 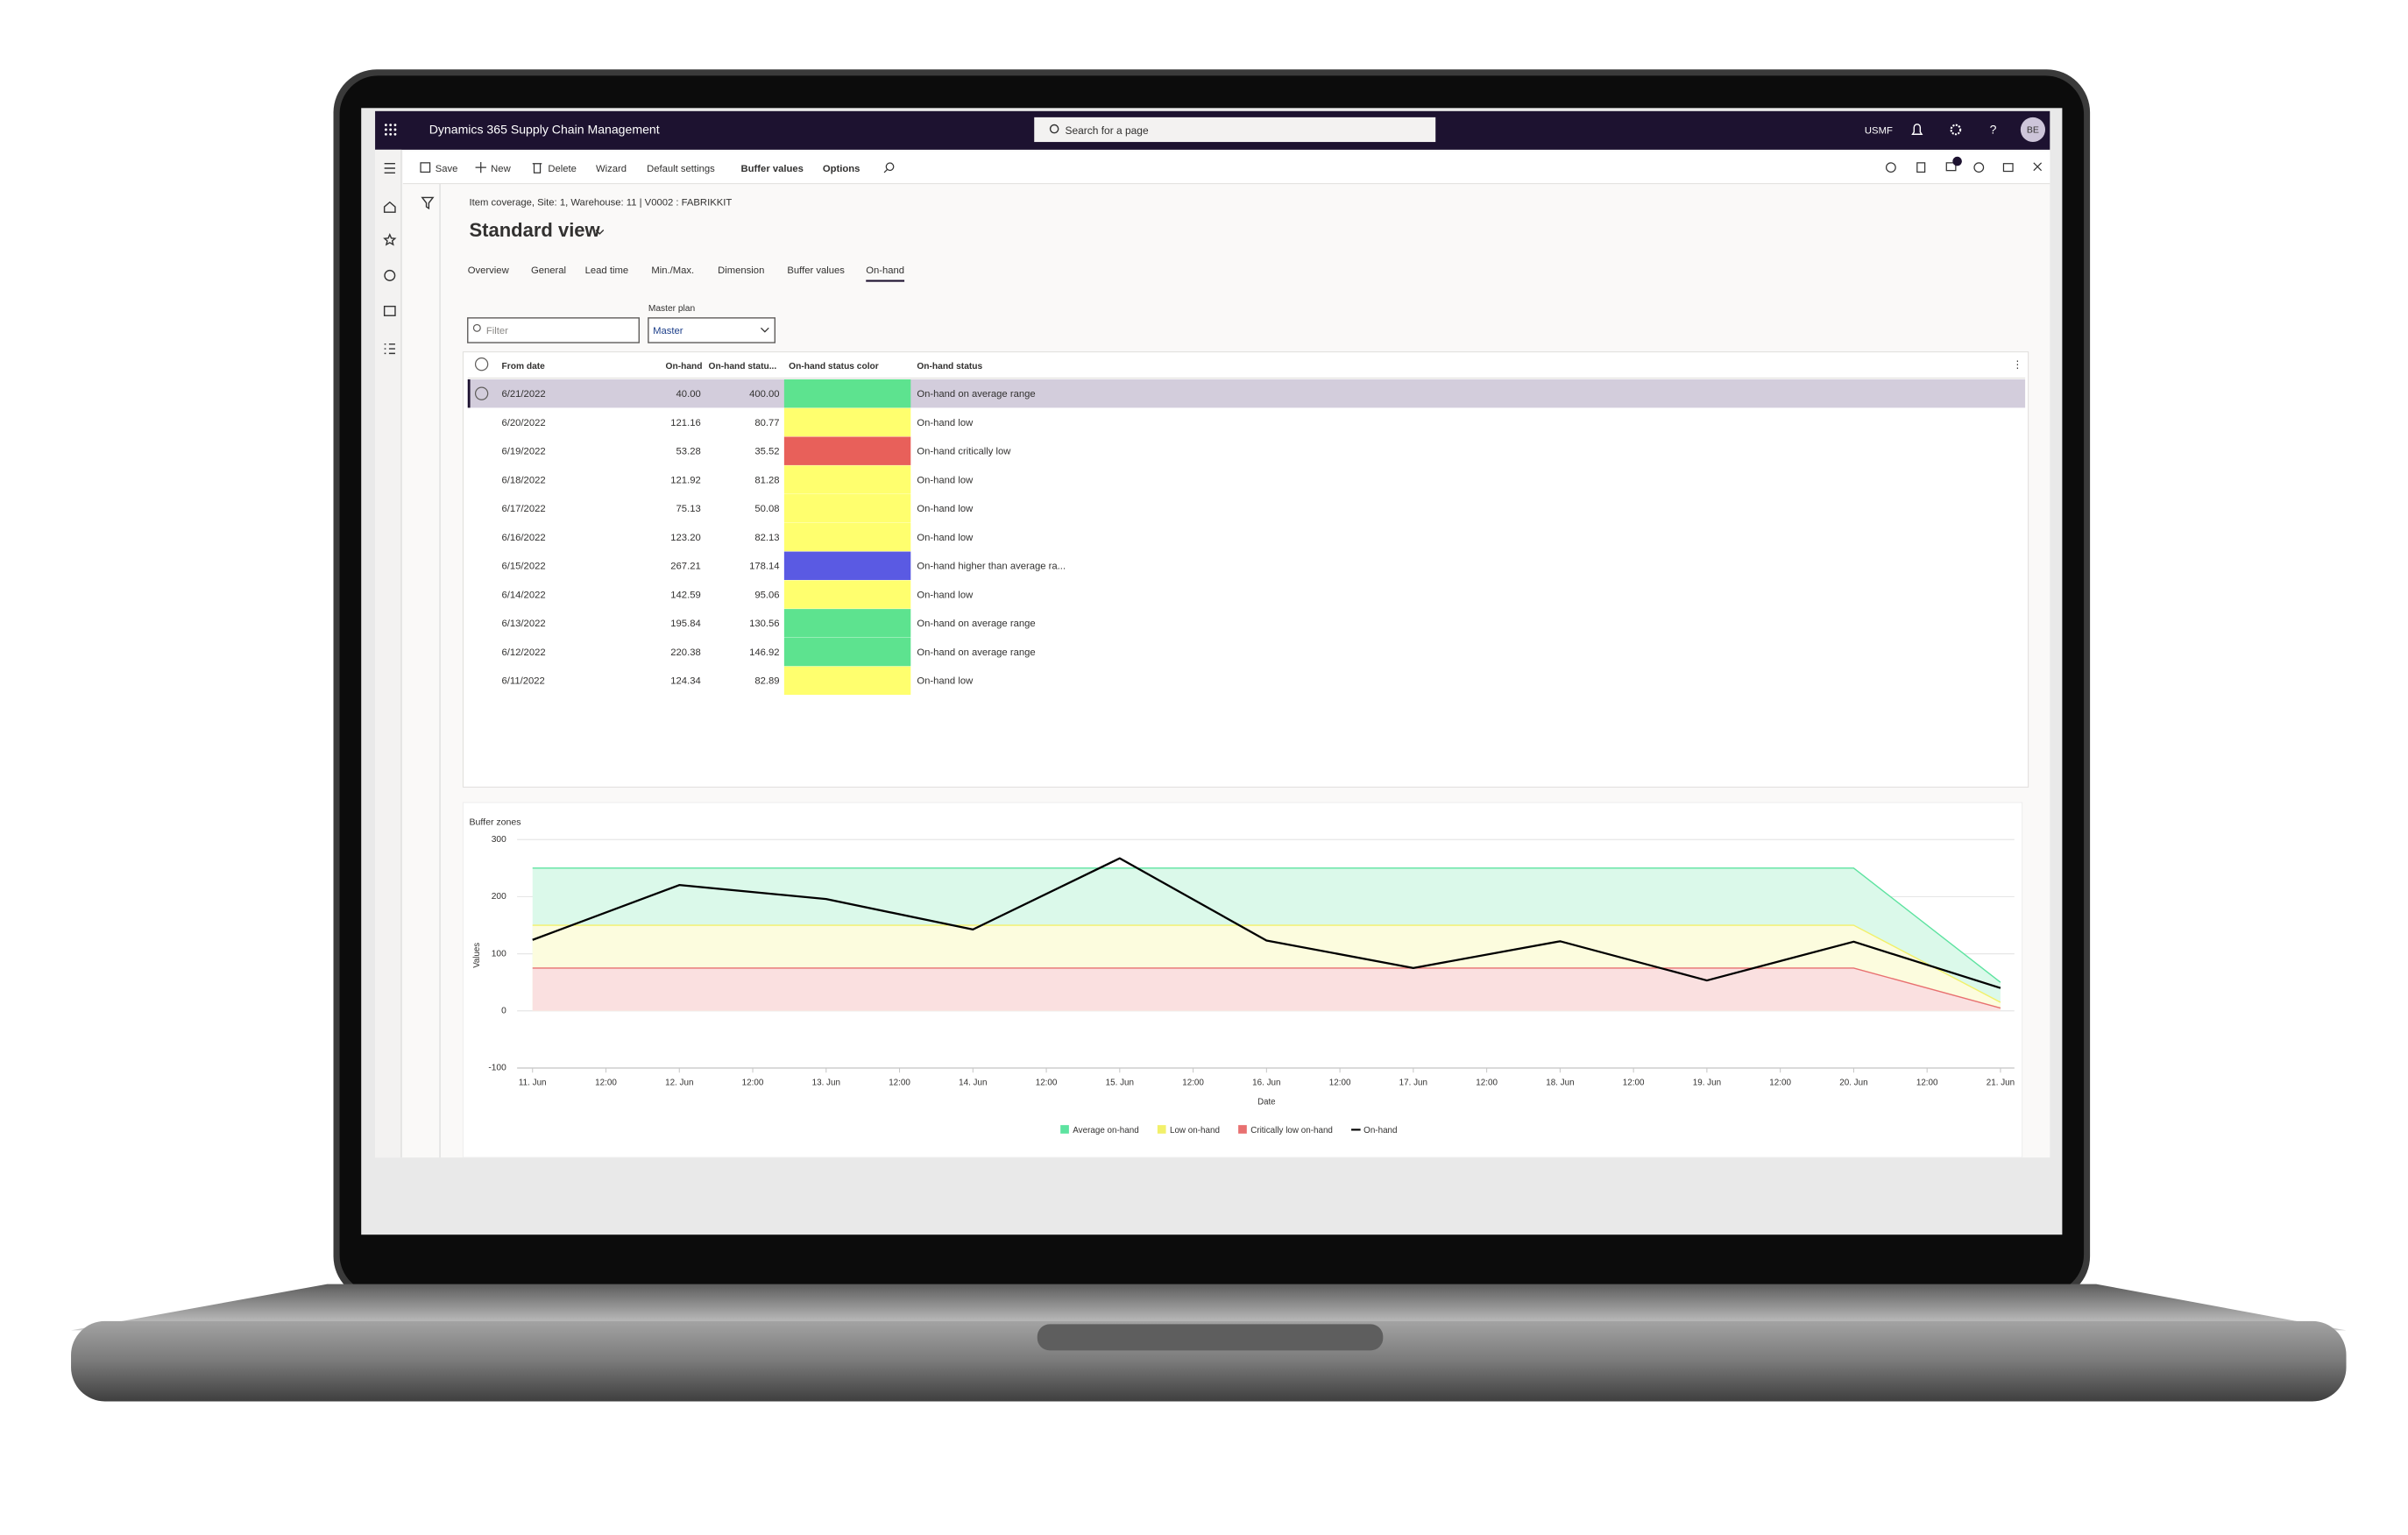 What do you see at coordinates (390, 349) in the screenshot?
I see `modules-icon` at bounding box center [390, 349].